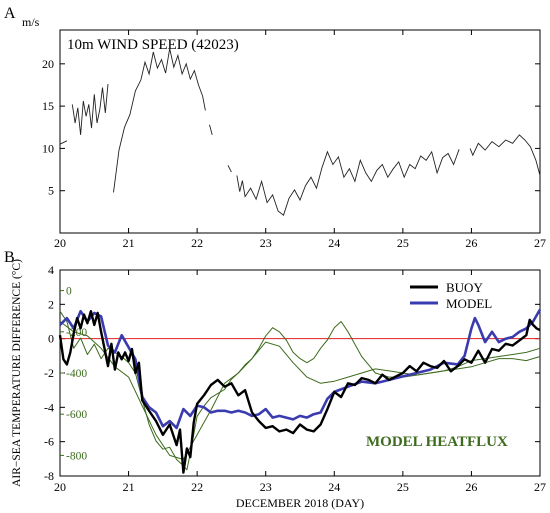 This screenshot has width=550, height=513. I want to click on panel-a-y-tick-label: 15, so click(48, 106).